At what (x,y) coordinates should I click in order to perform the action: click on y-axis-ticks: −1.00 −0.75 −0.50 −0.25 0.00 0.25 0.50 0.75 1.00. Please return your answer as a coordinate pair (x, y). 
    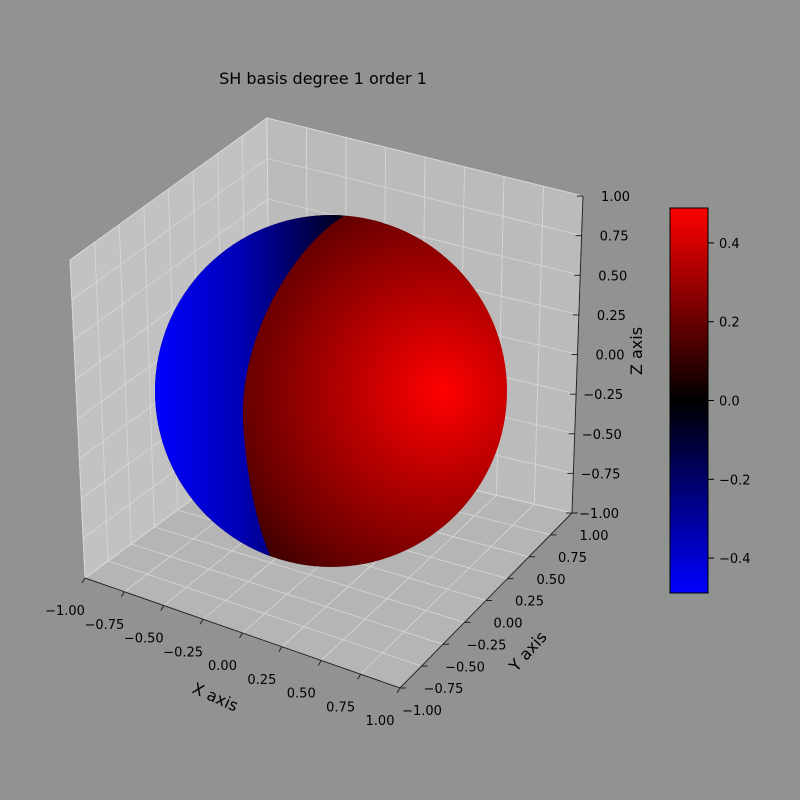
    Looking at the image, I should click on (504, 615).